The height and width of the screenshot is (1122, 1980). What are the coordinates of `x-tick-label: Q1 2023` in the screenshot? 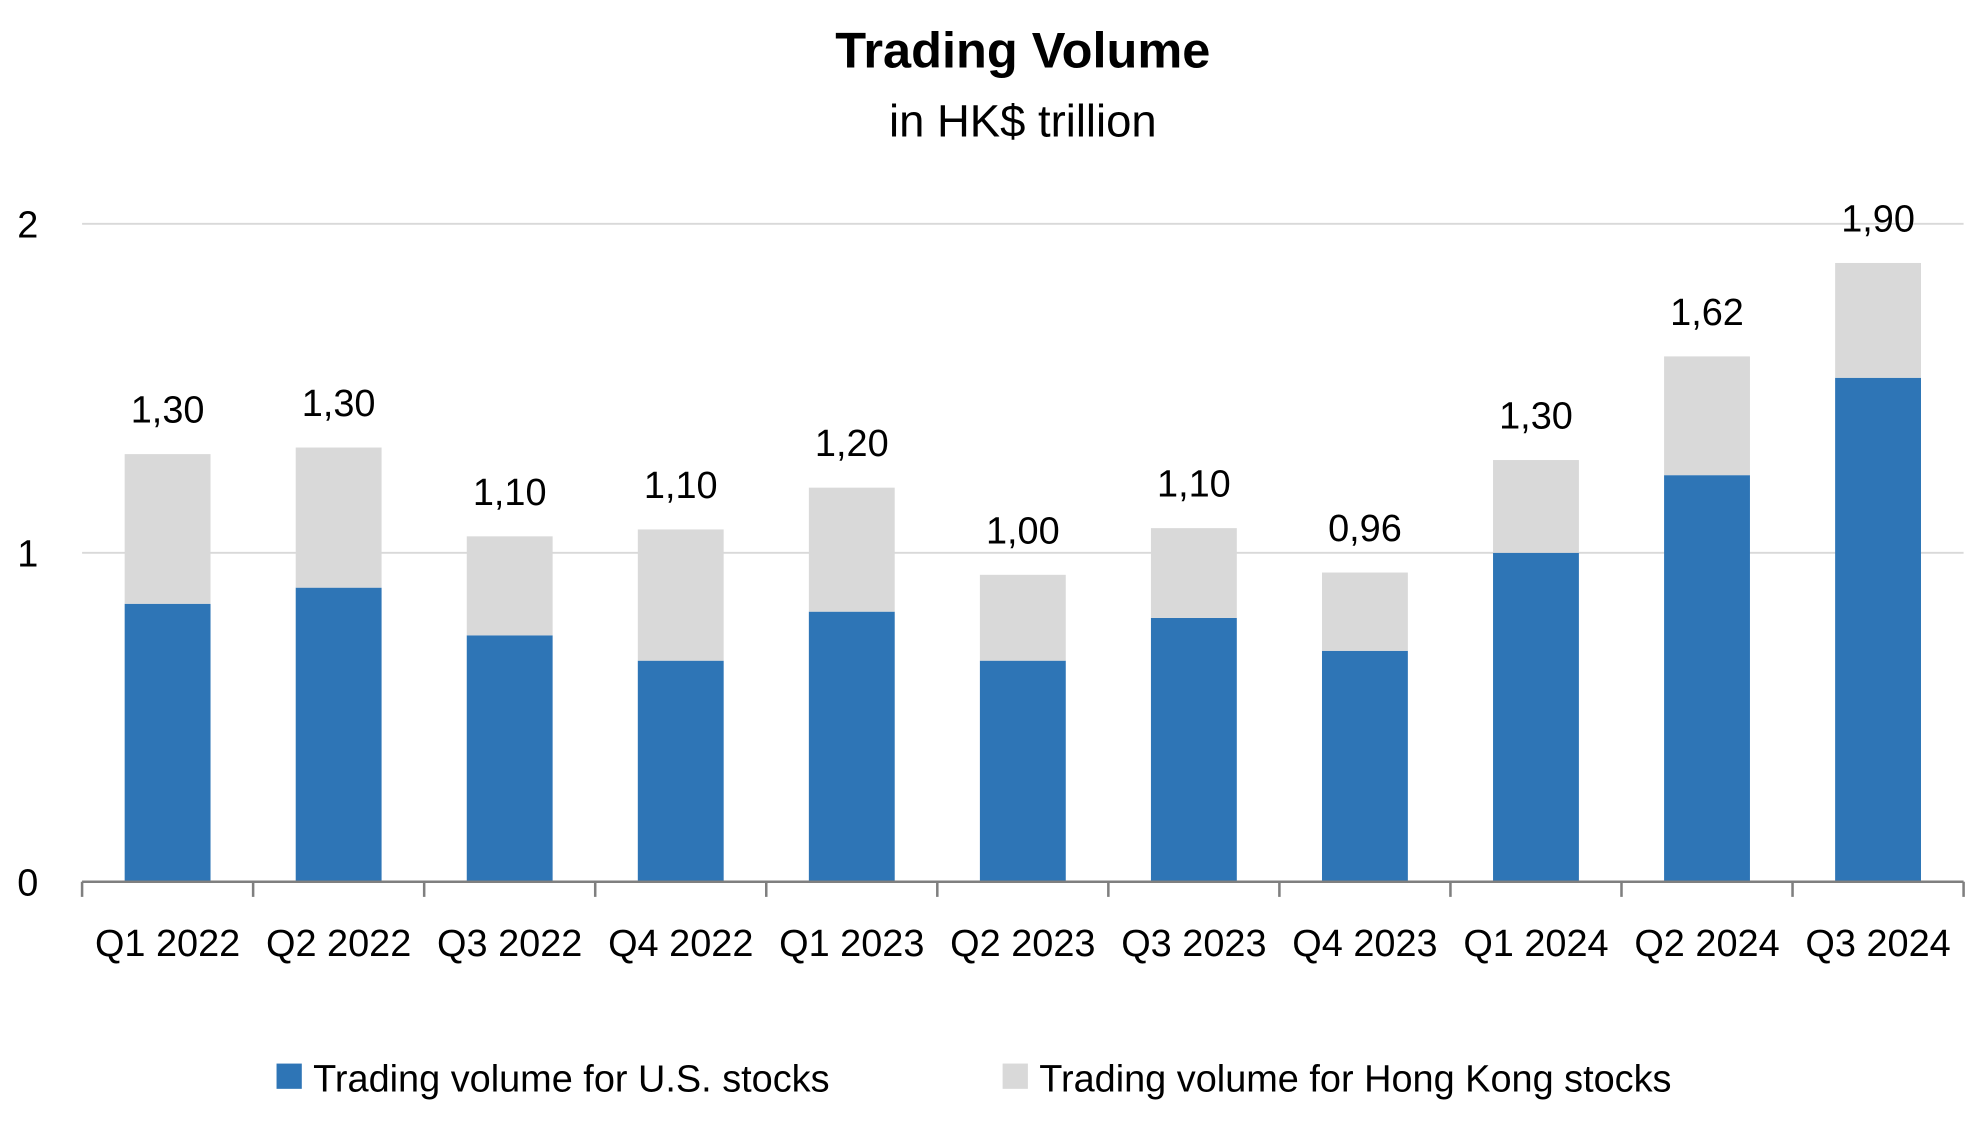 It's located at (851, 944).